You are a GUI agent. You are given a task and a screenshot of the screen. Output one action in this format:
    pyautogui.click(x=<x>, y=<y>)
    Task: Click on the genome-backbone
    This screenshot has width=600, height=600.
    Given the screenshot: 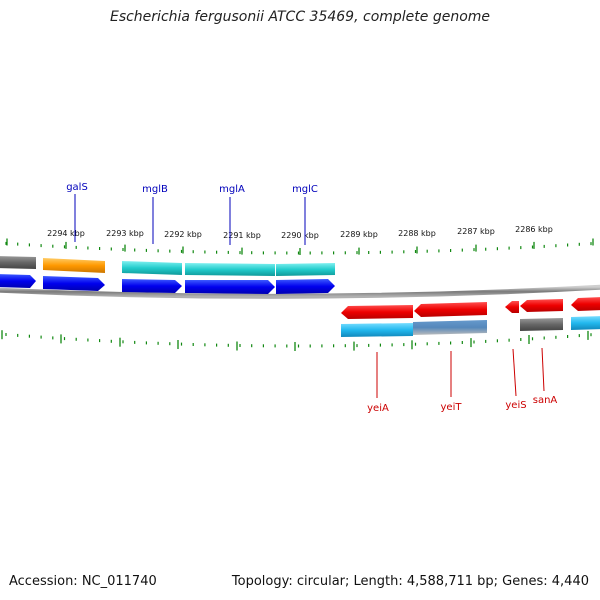 What is the action you would take?
    pyautogui.click(x=300, y=291)
    